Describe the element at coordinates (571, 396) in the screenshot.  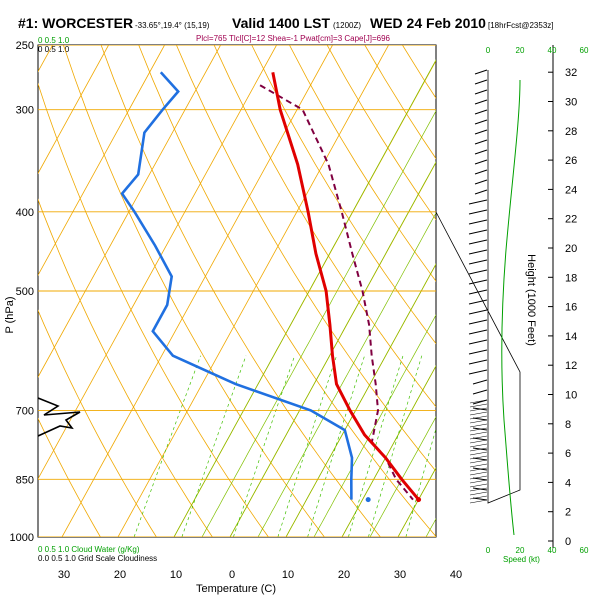
I see `height-tick-label: 10` at that location.